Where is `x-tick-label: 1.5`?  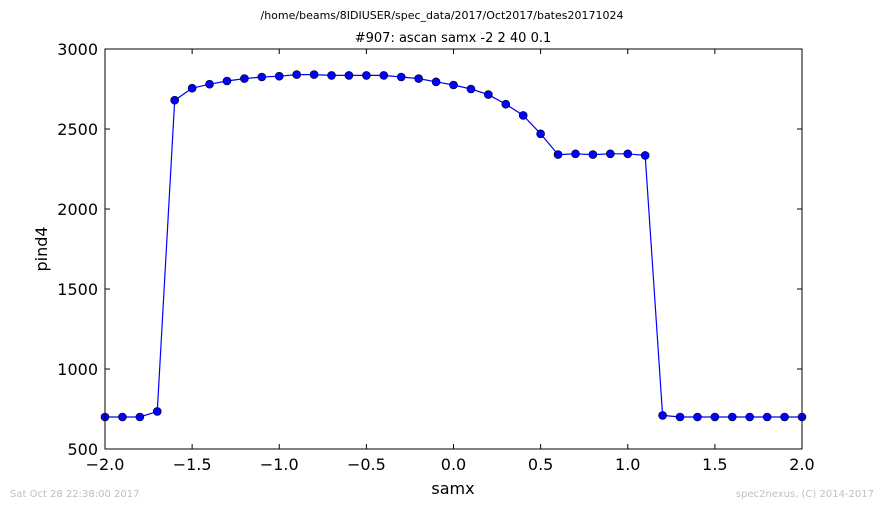 x-tick-label: 1.5 is located at coordinates (714, 464).